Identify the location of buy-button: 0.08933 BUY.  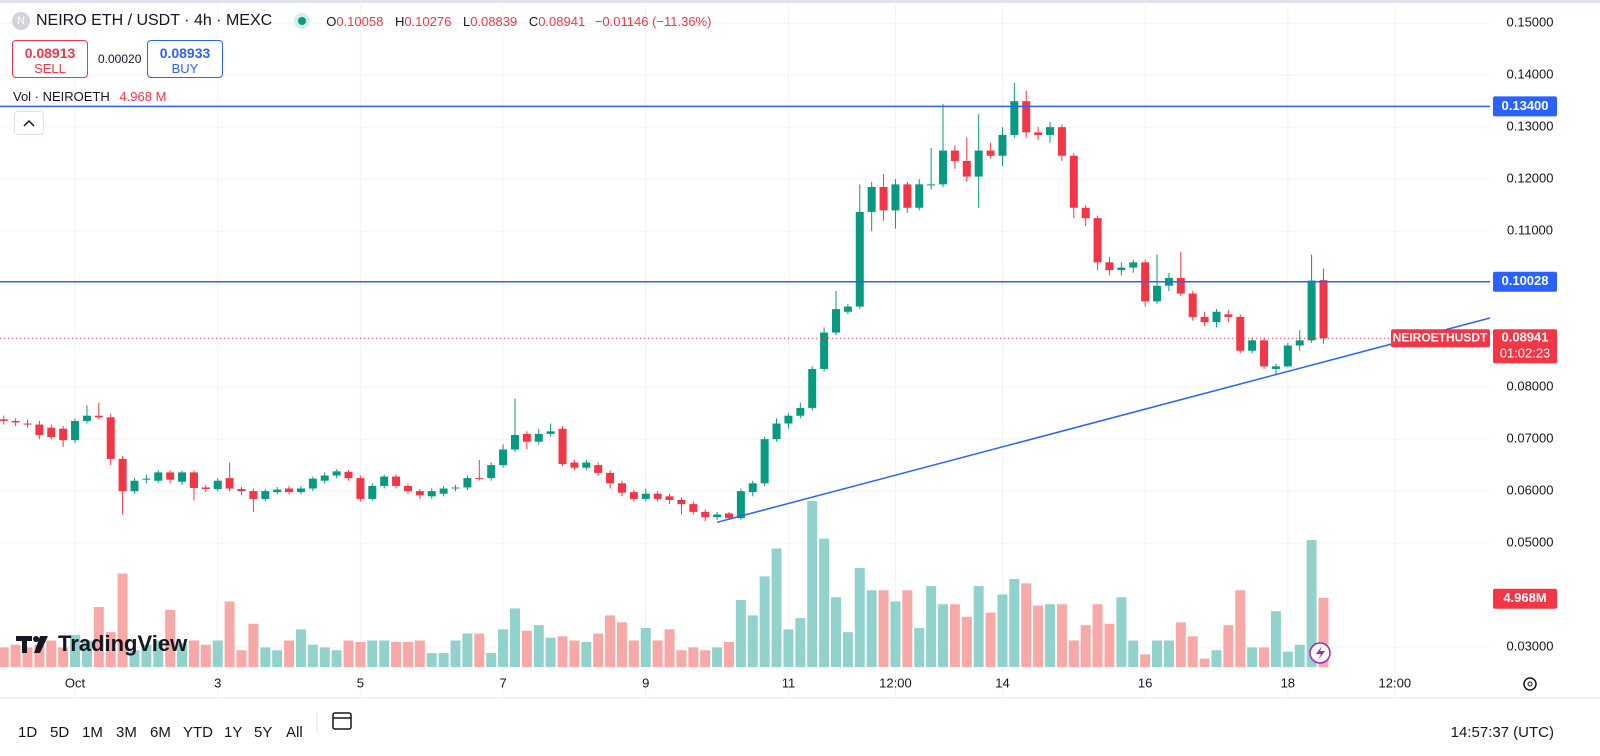
(185, 59).